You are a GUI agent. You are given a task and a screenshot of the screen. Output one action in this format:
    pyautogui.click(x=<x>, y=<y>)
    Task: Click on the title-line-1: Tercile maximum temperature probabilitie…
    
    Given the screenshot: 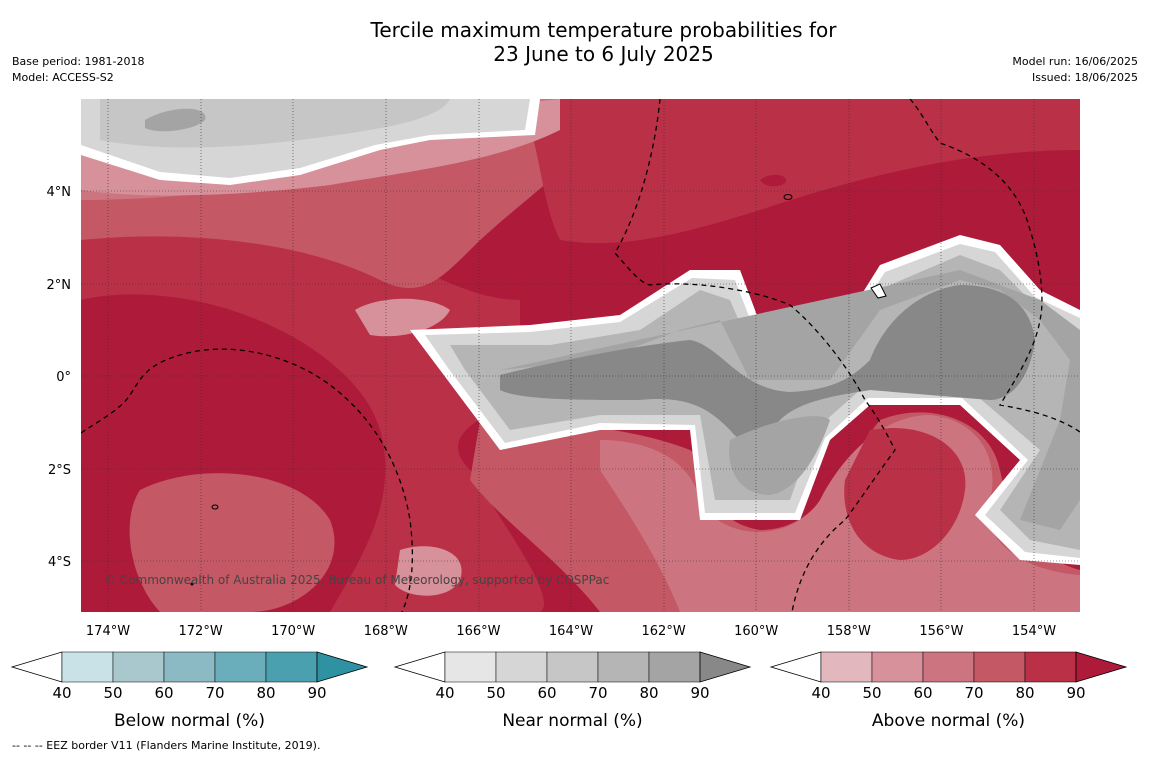 What is the action you would take?
    pyautogui.click(x=603, y=30)
    